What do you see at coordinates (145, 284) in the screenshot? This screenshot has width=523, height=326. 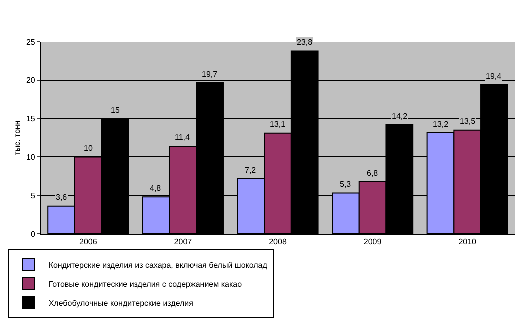 I see `legend-label: Готовые кондитеские изделия с содержанием какао` at bounding box center [145, 284].